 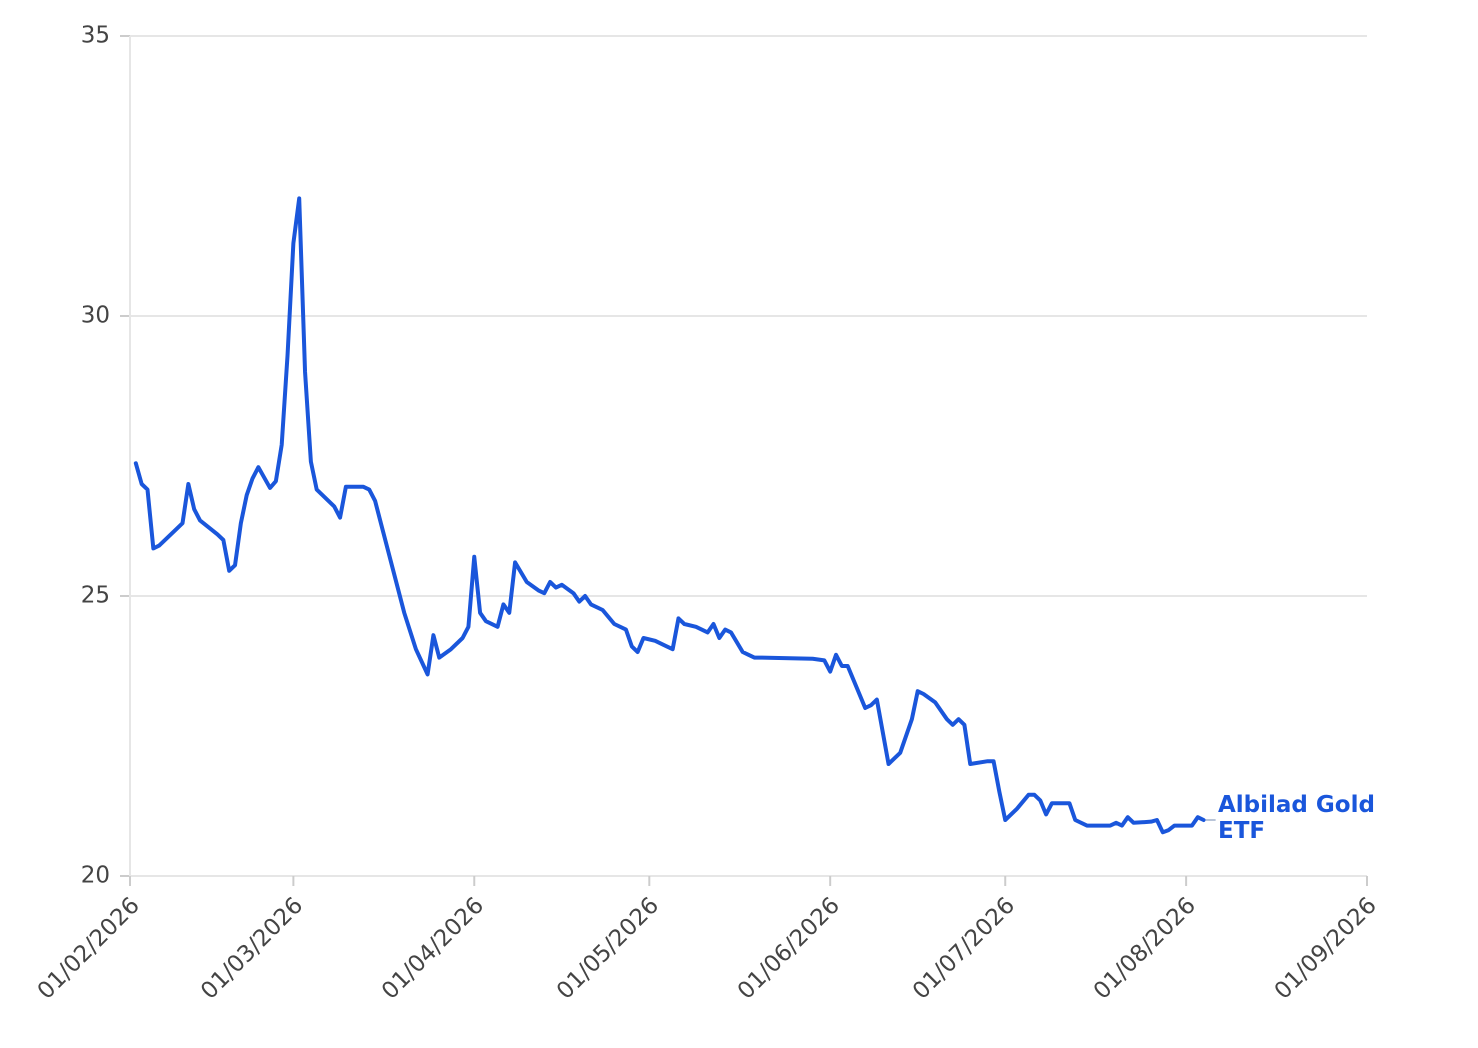 What do you see at coordinates (1326, 948) in the screenshot?
I see `x-tick-label: 01/09/2026` at bounding box center [1326, 948].